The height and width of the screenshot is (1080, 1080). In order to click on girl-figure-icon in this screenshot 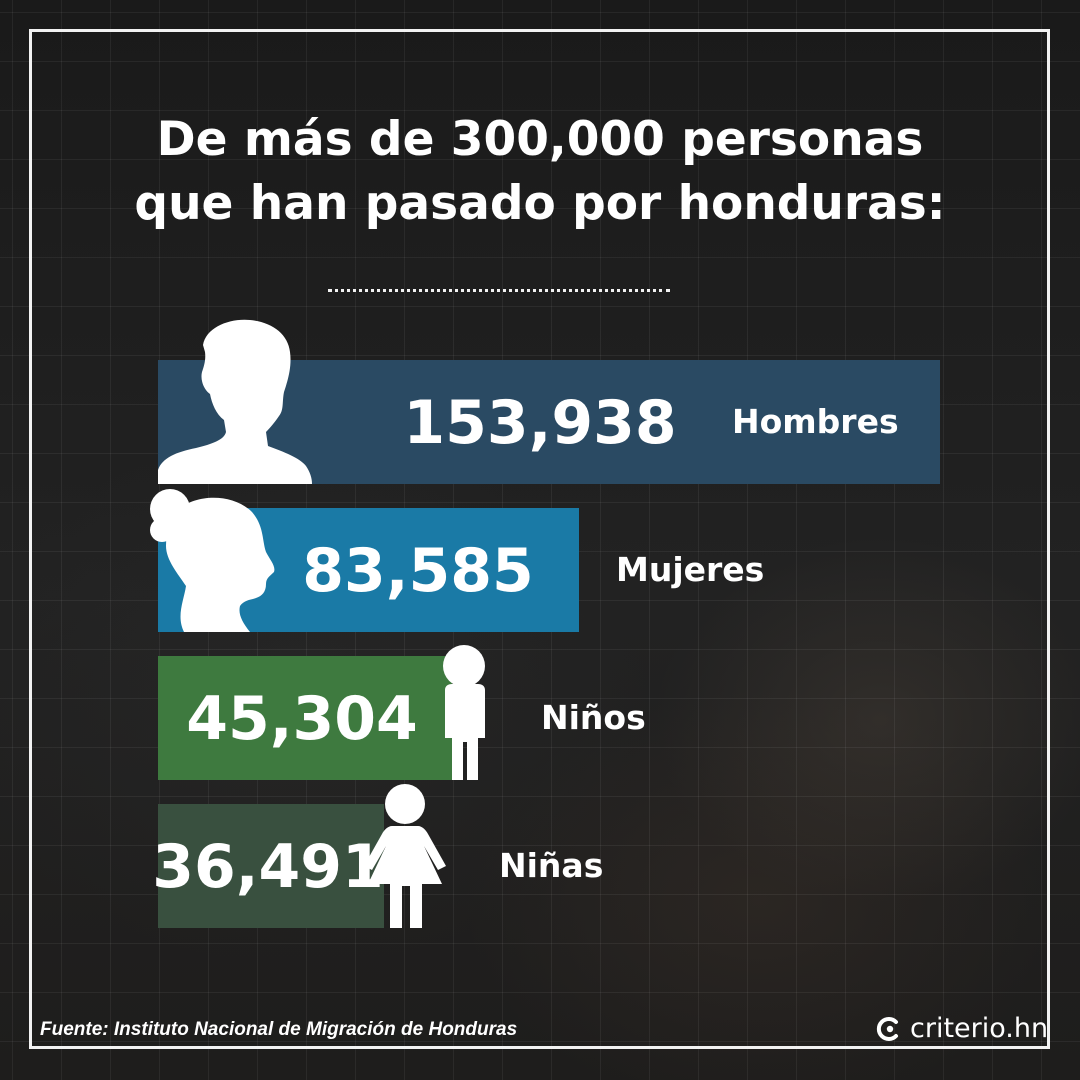, I will do `click(405, 856)`.